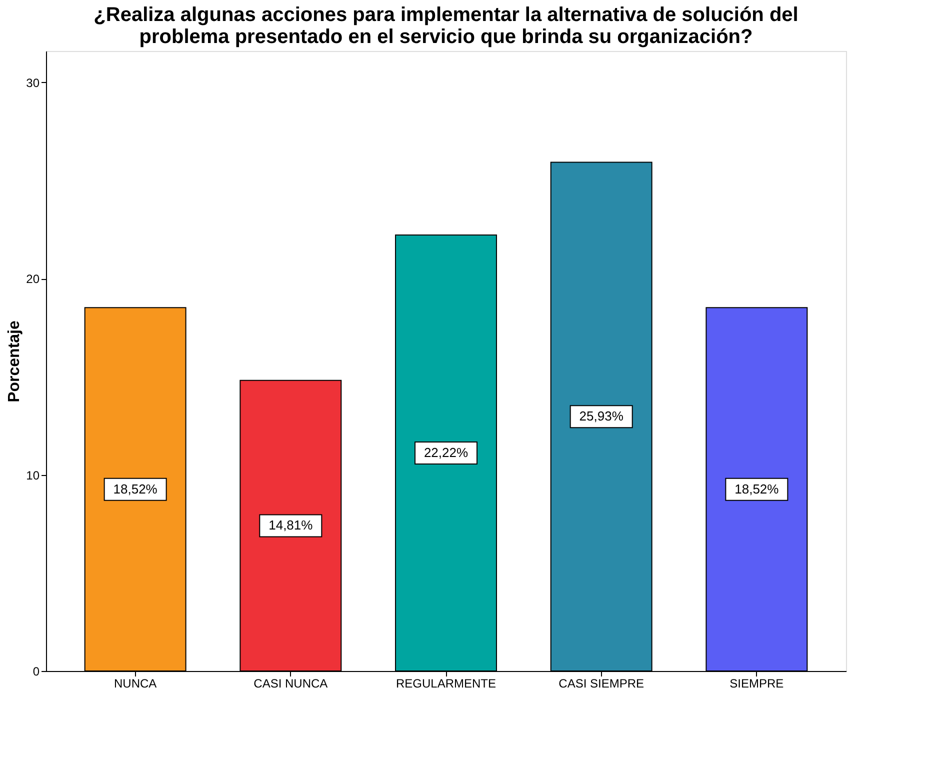  I want to click on data-label: 22,22%, so click(446, 452).